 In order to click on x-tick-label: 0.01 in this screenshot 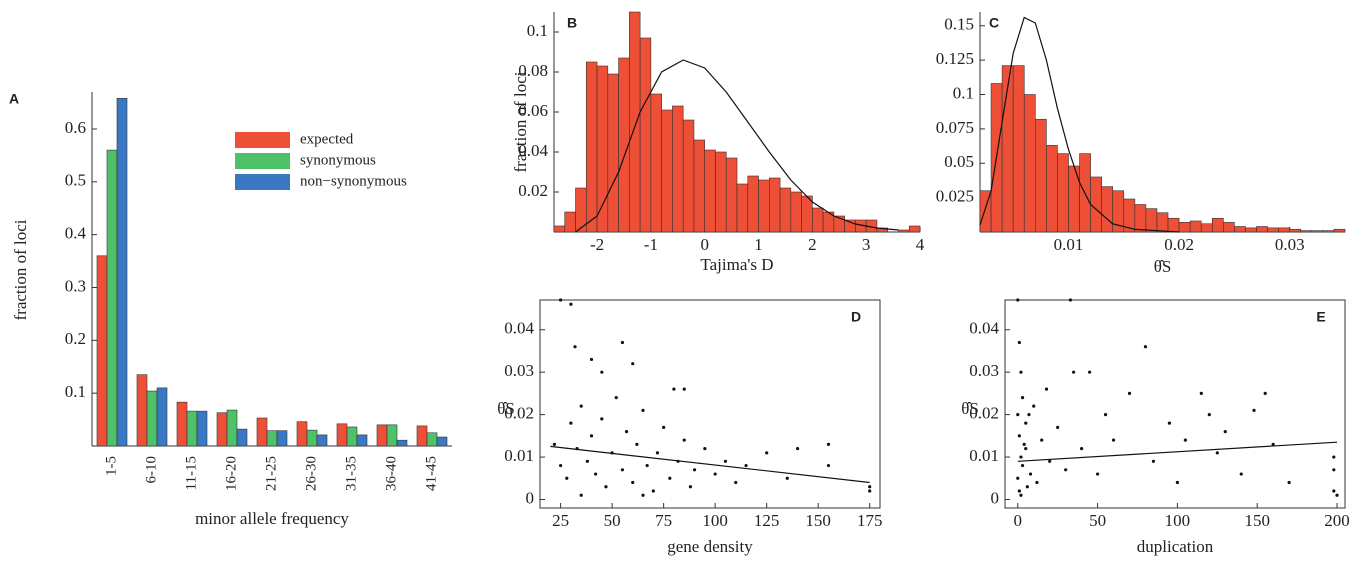, I will do `click(1069, 244)`.